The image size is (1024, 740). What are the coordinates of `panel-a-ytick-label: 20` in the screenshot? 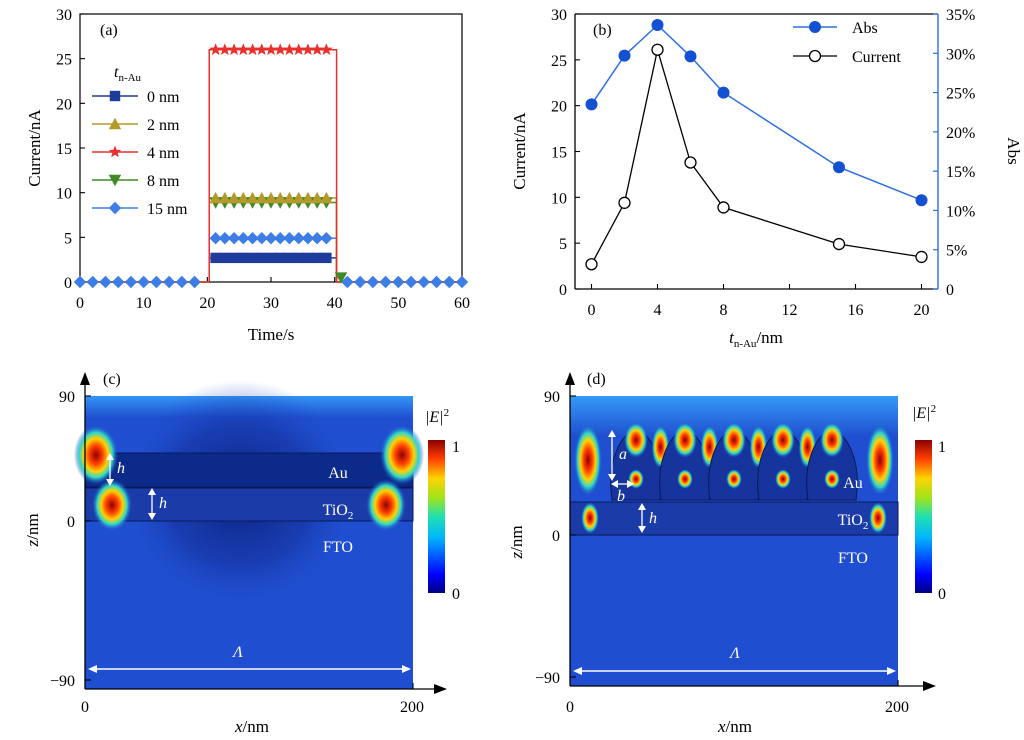 It's located at (64, 104).